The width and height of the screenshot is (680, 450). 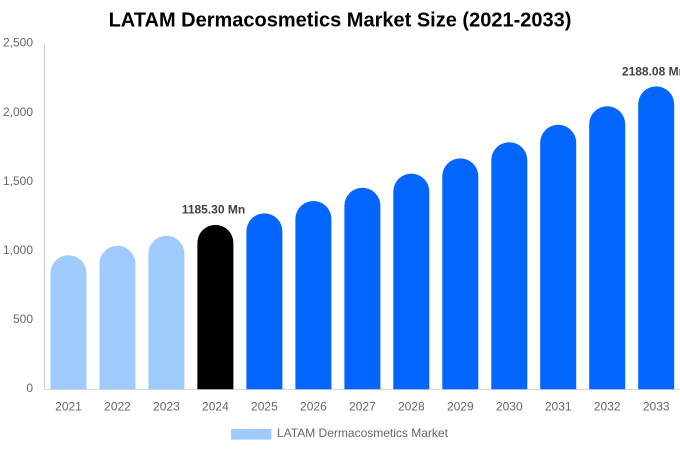 I want to click on svg-text: 2,500, so click(x=18, y=43).